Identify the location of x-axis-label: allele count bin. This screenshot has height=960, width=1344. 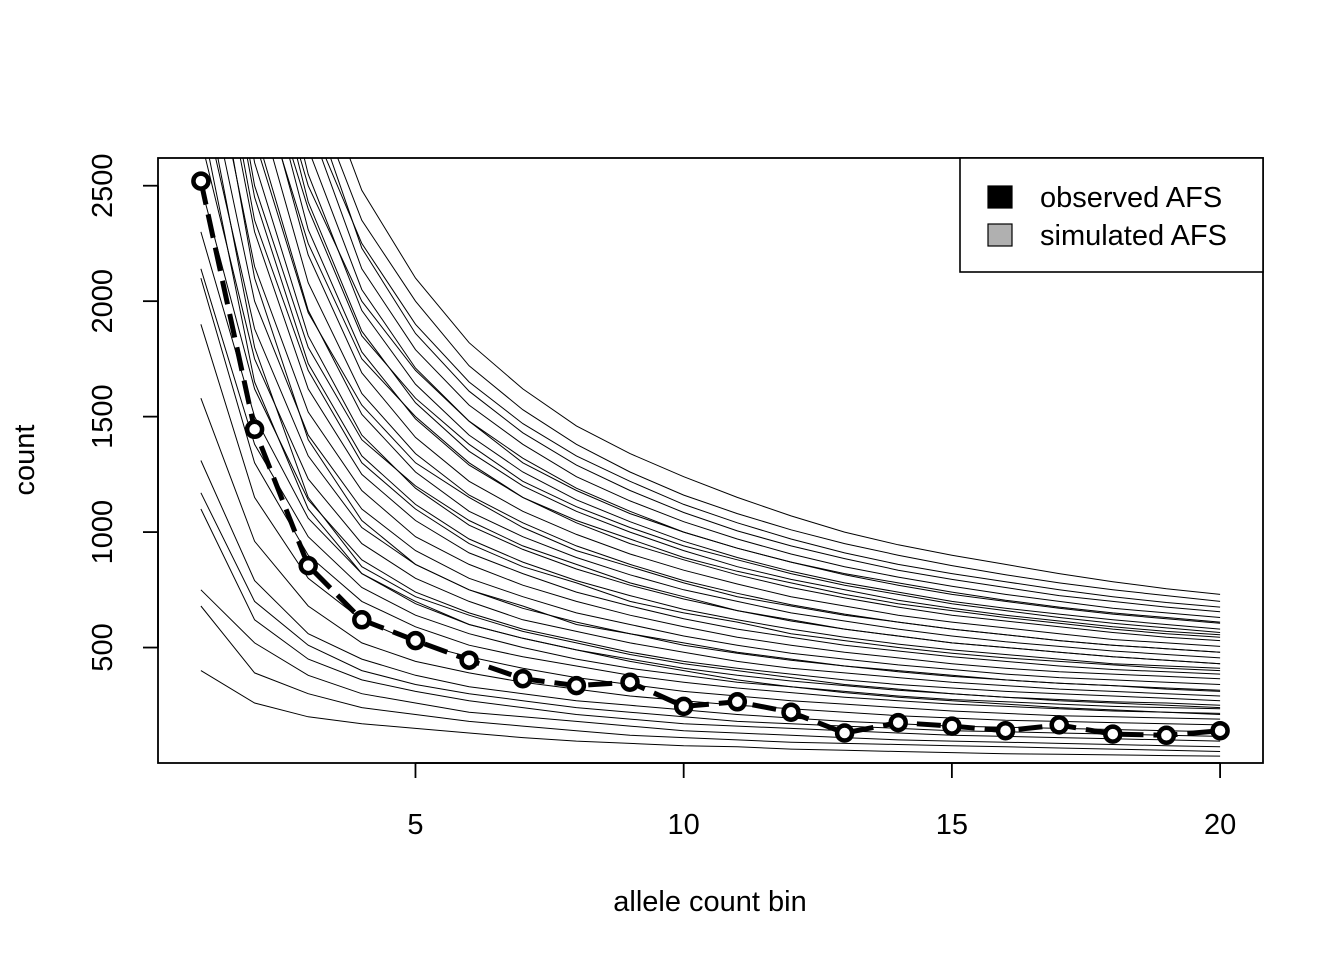
(709, 902).